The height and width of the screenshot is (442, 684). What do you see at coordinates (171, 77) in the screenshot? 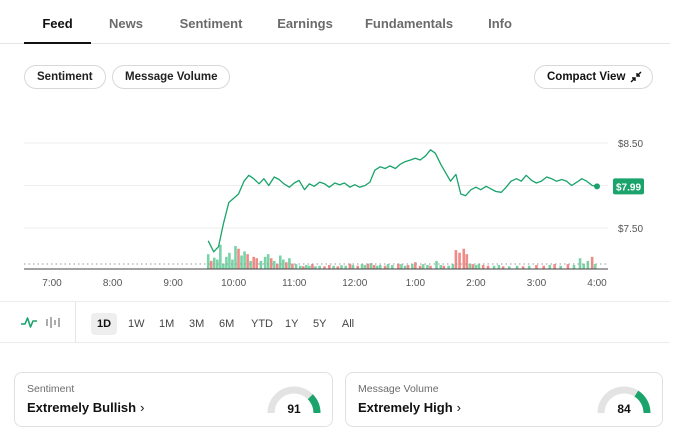
I see `message-volume-toggle-button: Message Volume` at bounding box center [171, 77].